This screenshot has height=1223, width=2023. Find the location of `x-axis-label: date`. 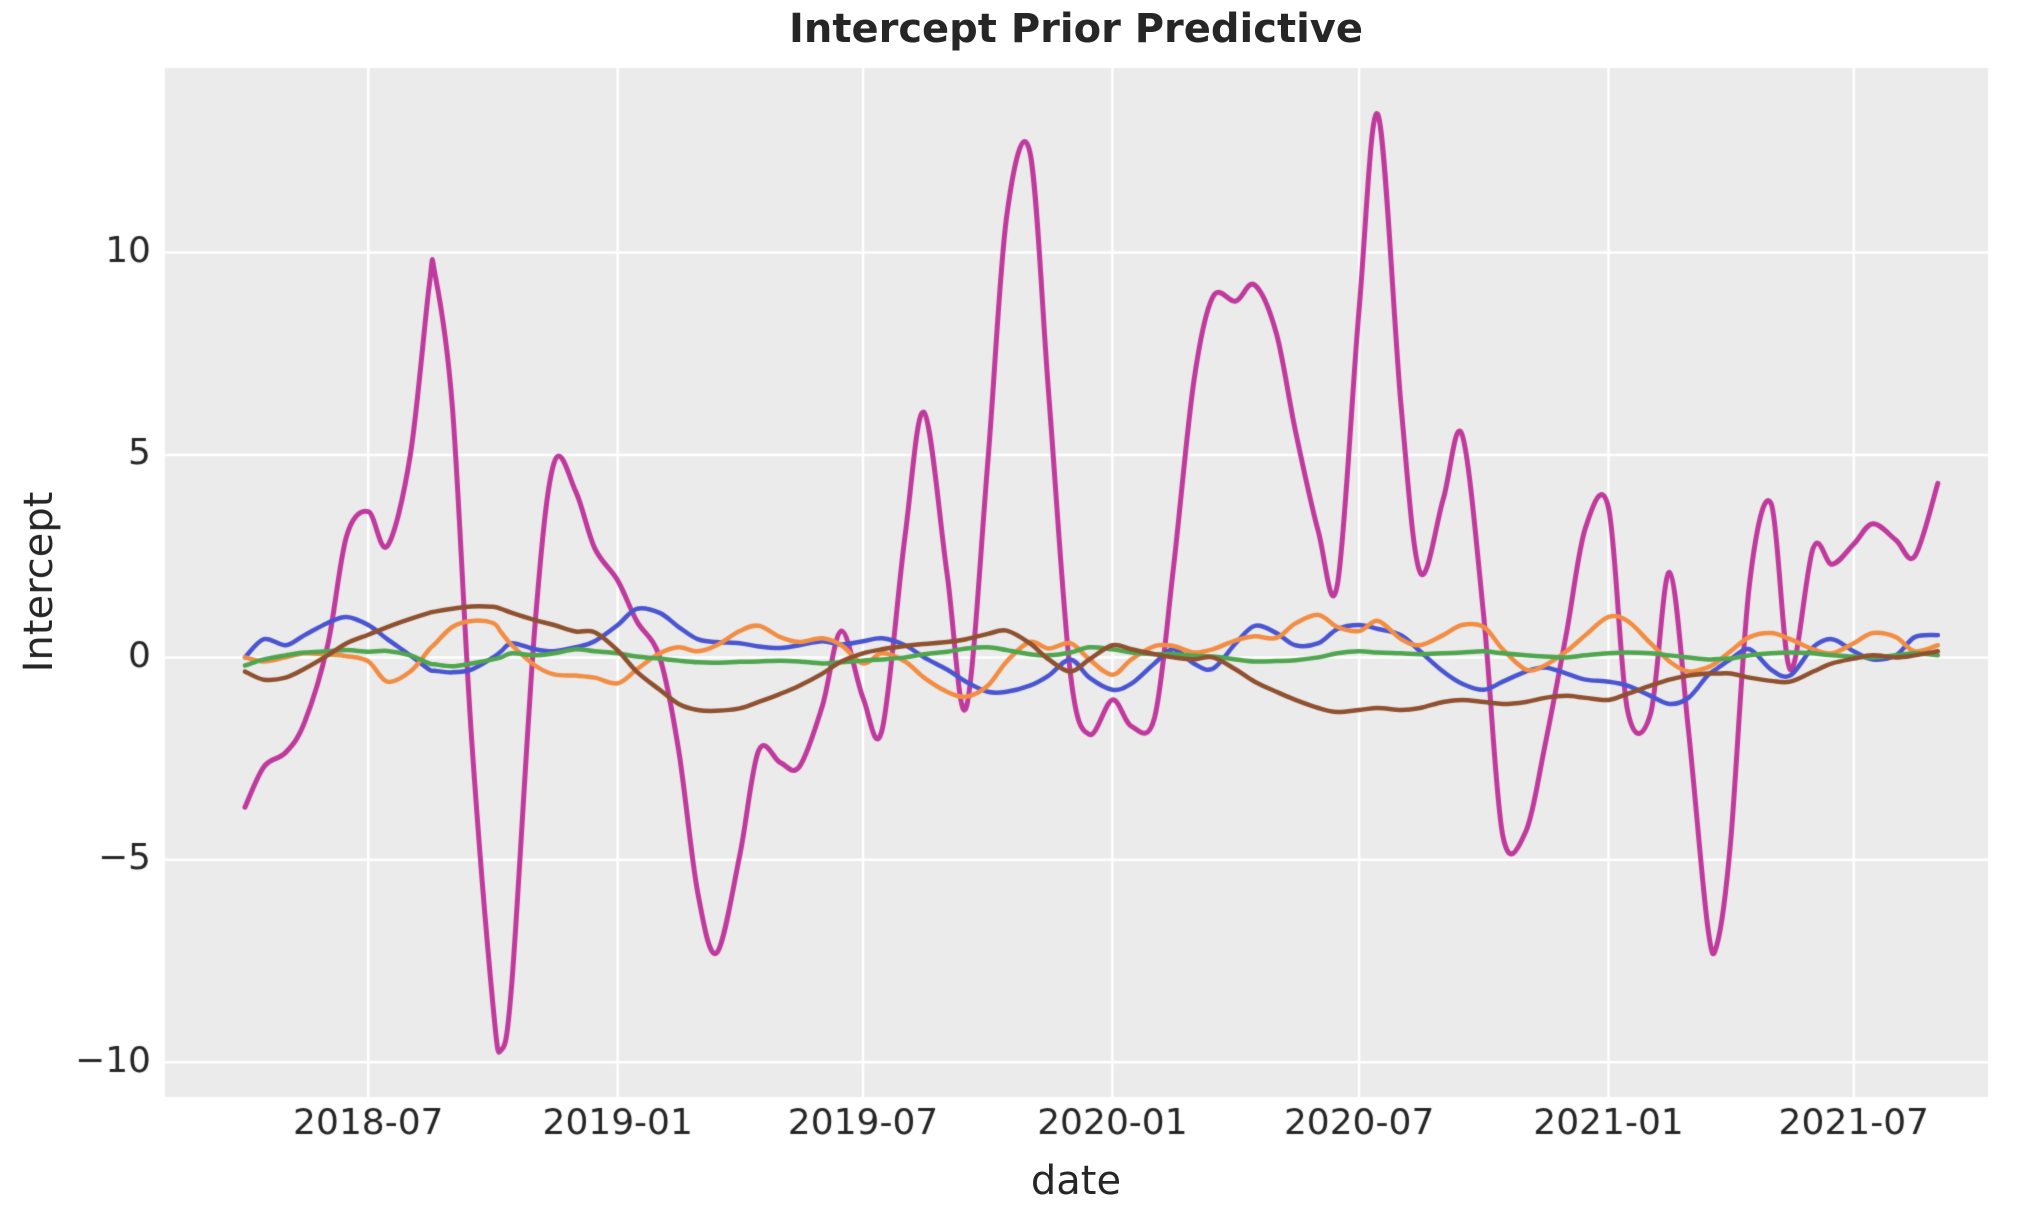

x-axis-label: date is located at coordinates (1076, 1181).